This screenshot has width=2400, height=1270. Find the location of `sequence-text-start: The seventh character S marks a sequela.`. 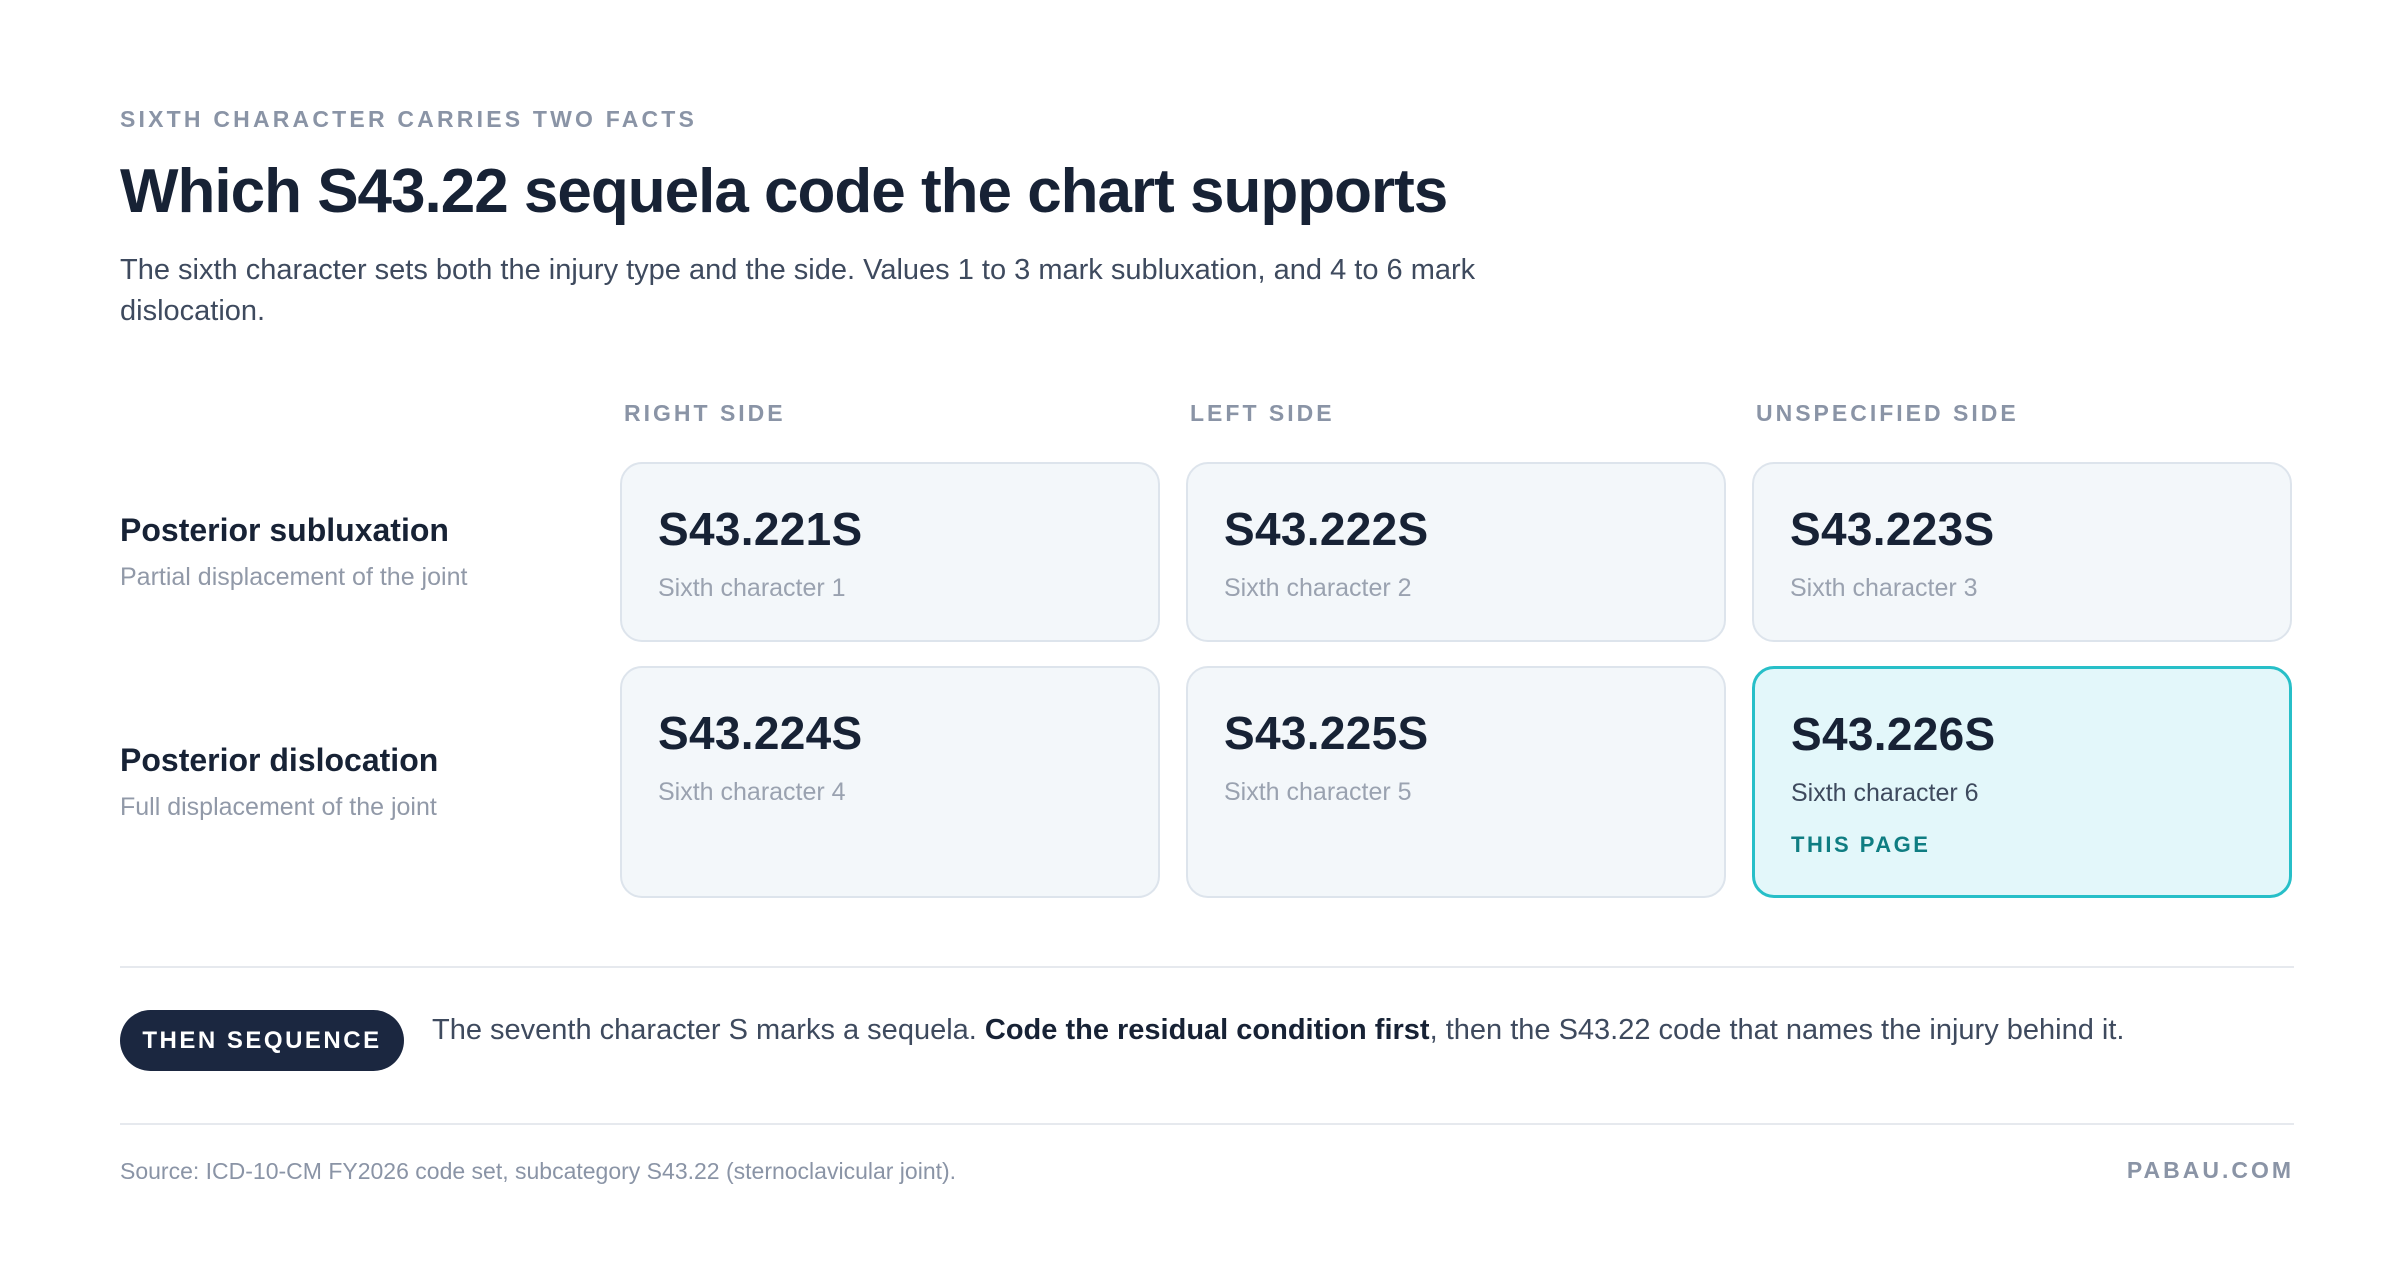

sequence-text-start: The seventh character S marks a sequela. is located at coordinates (708, 1030).